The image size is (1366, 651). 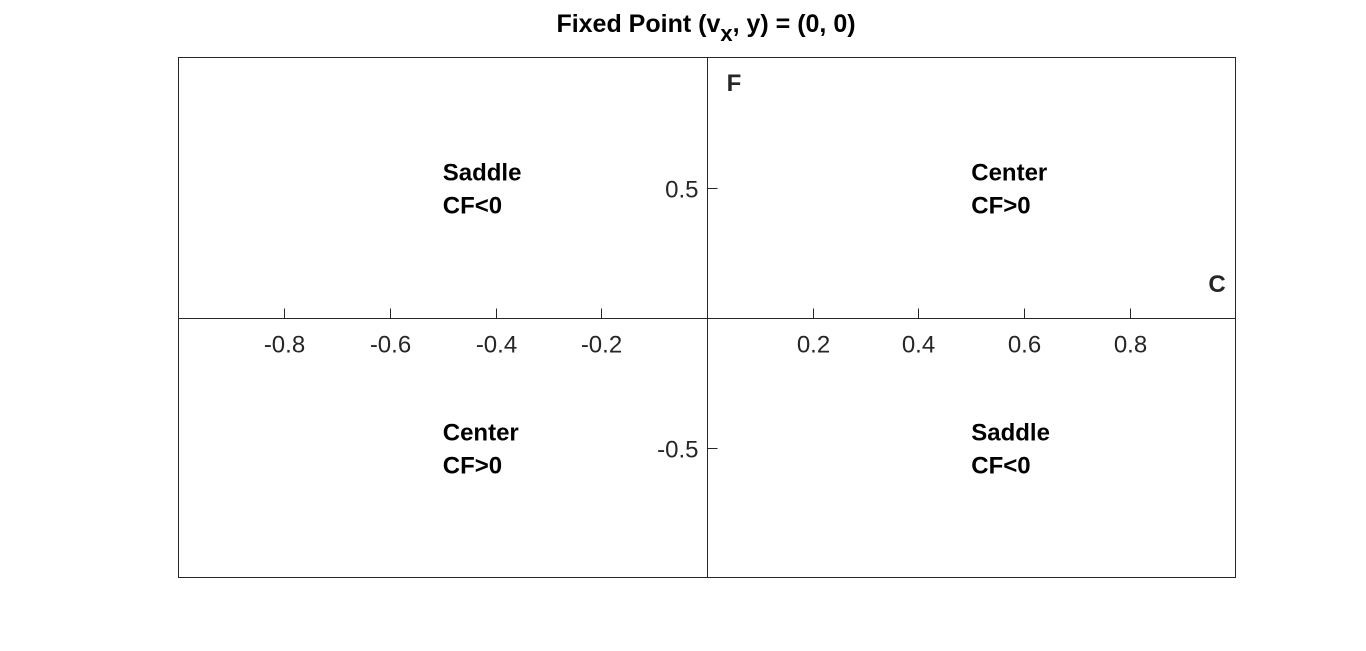 I want to click on x-tick-label: 0.4, so click(x=918, y=345).